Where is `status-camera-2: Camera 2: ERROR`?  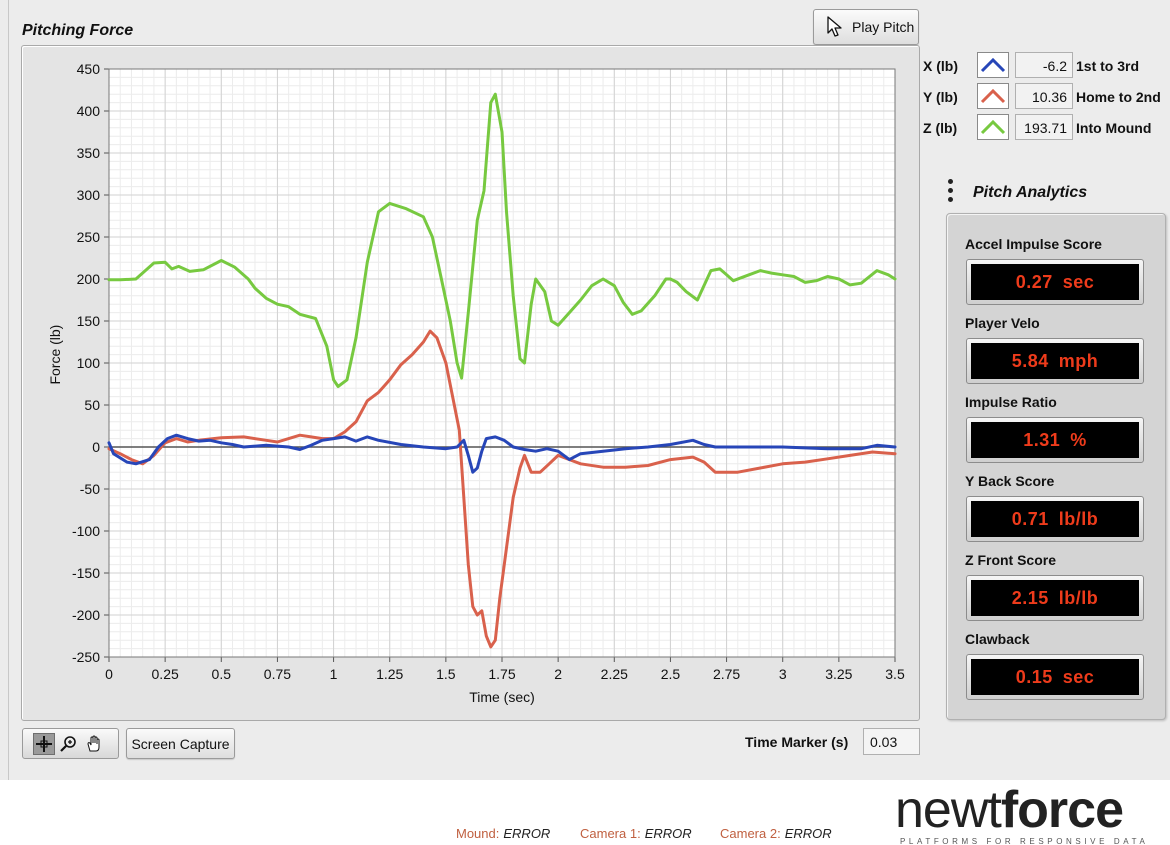 status-camera-2: Camera 2: ERROR is located at coordinates (776, 833).